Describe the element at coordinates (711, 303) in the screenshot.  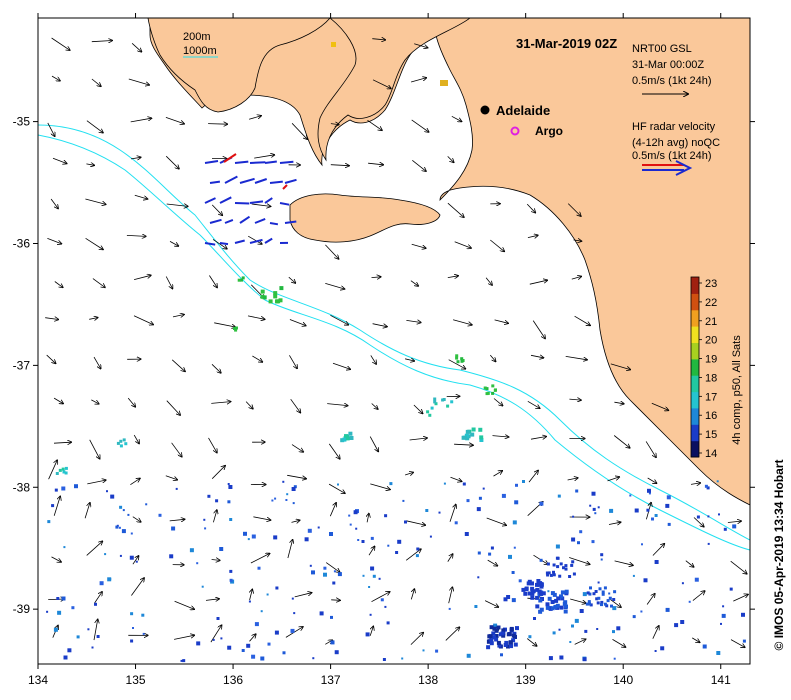
I see `colorbar-tick-label: 22` at that location.